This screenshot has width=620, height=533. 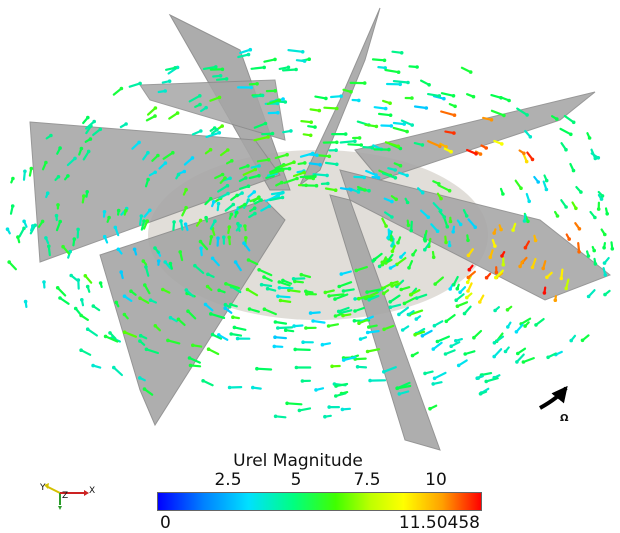 What do you see at coordinates (439, 523) in the screenshot?
I see `colorbar-max-label: 11.50458` at bounding box center [439, 523].